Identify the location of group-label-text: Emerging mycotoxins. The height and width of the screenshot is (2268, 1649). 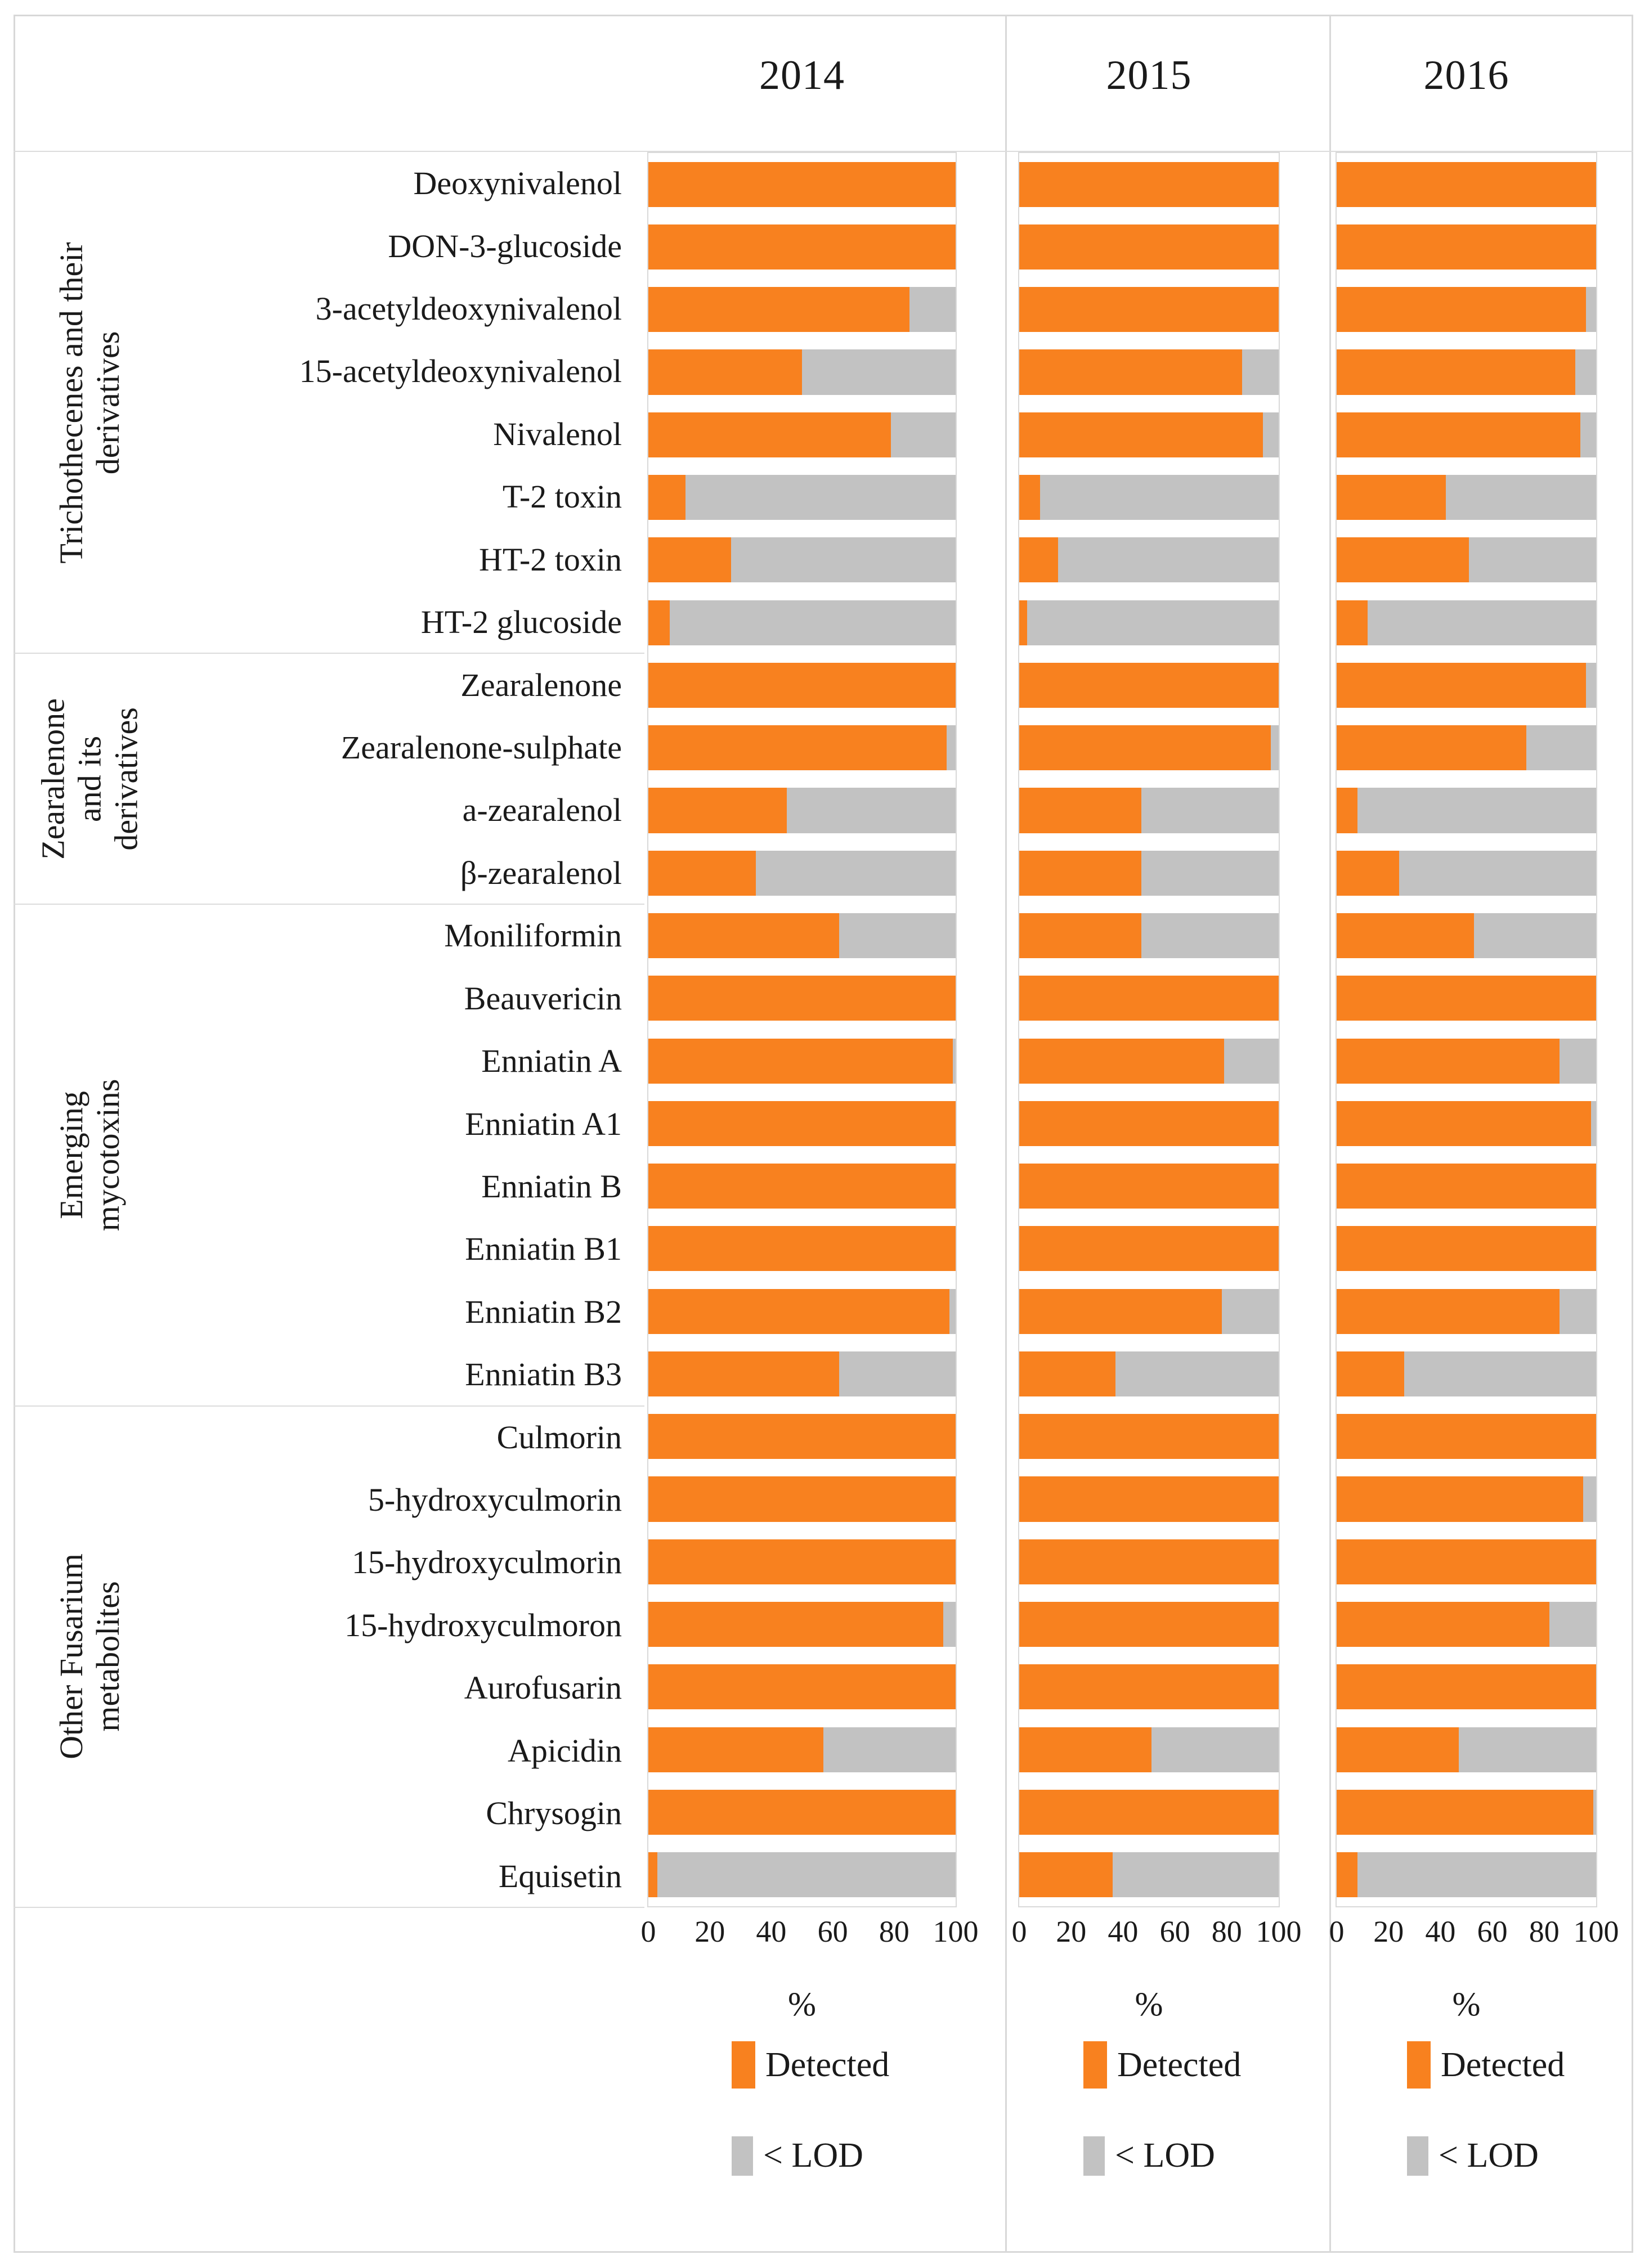
(90, 1155).